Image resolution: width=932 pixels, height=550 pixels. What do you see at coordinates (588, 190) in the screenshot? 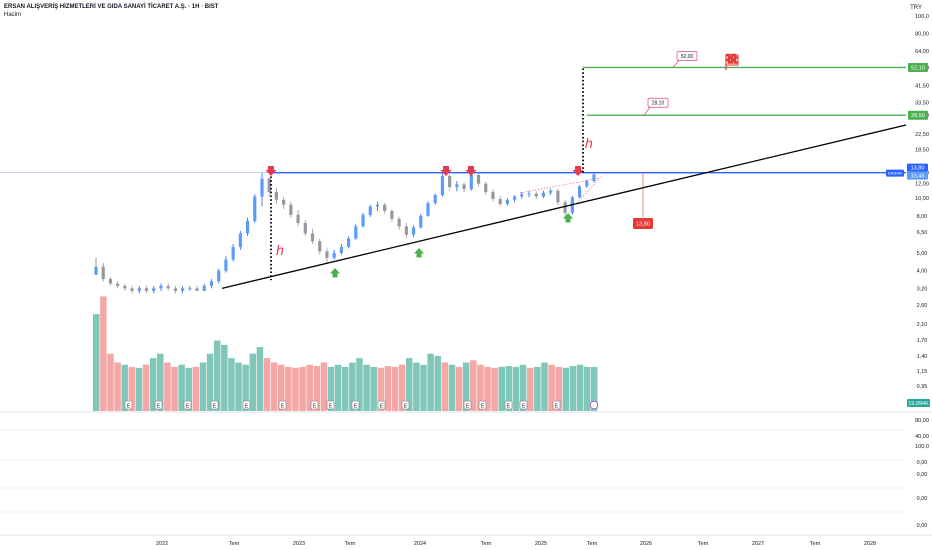
I see `pennant-lower-line` at bounding box center [588, 190].